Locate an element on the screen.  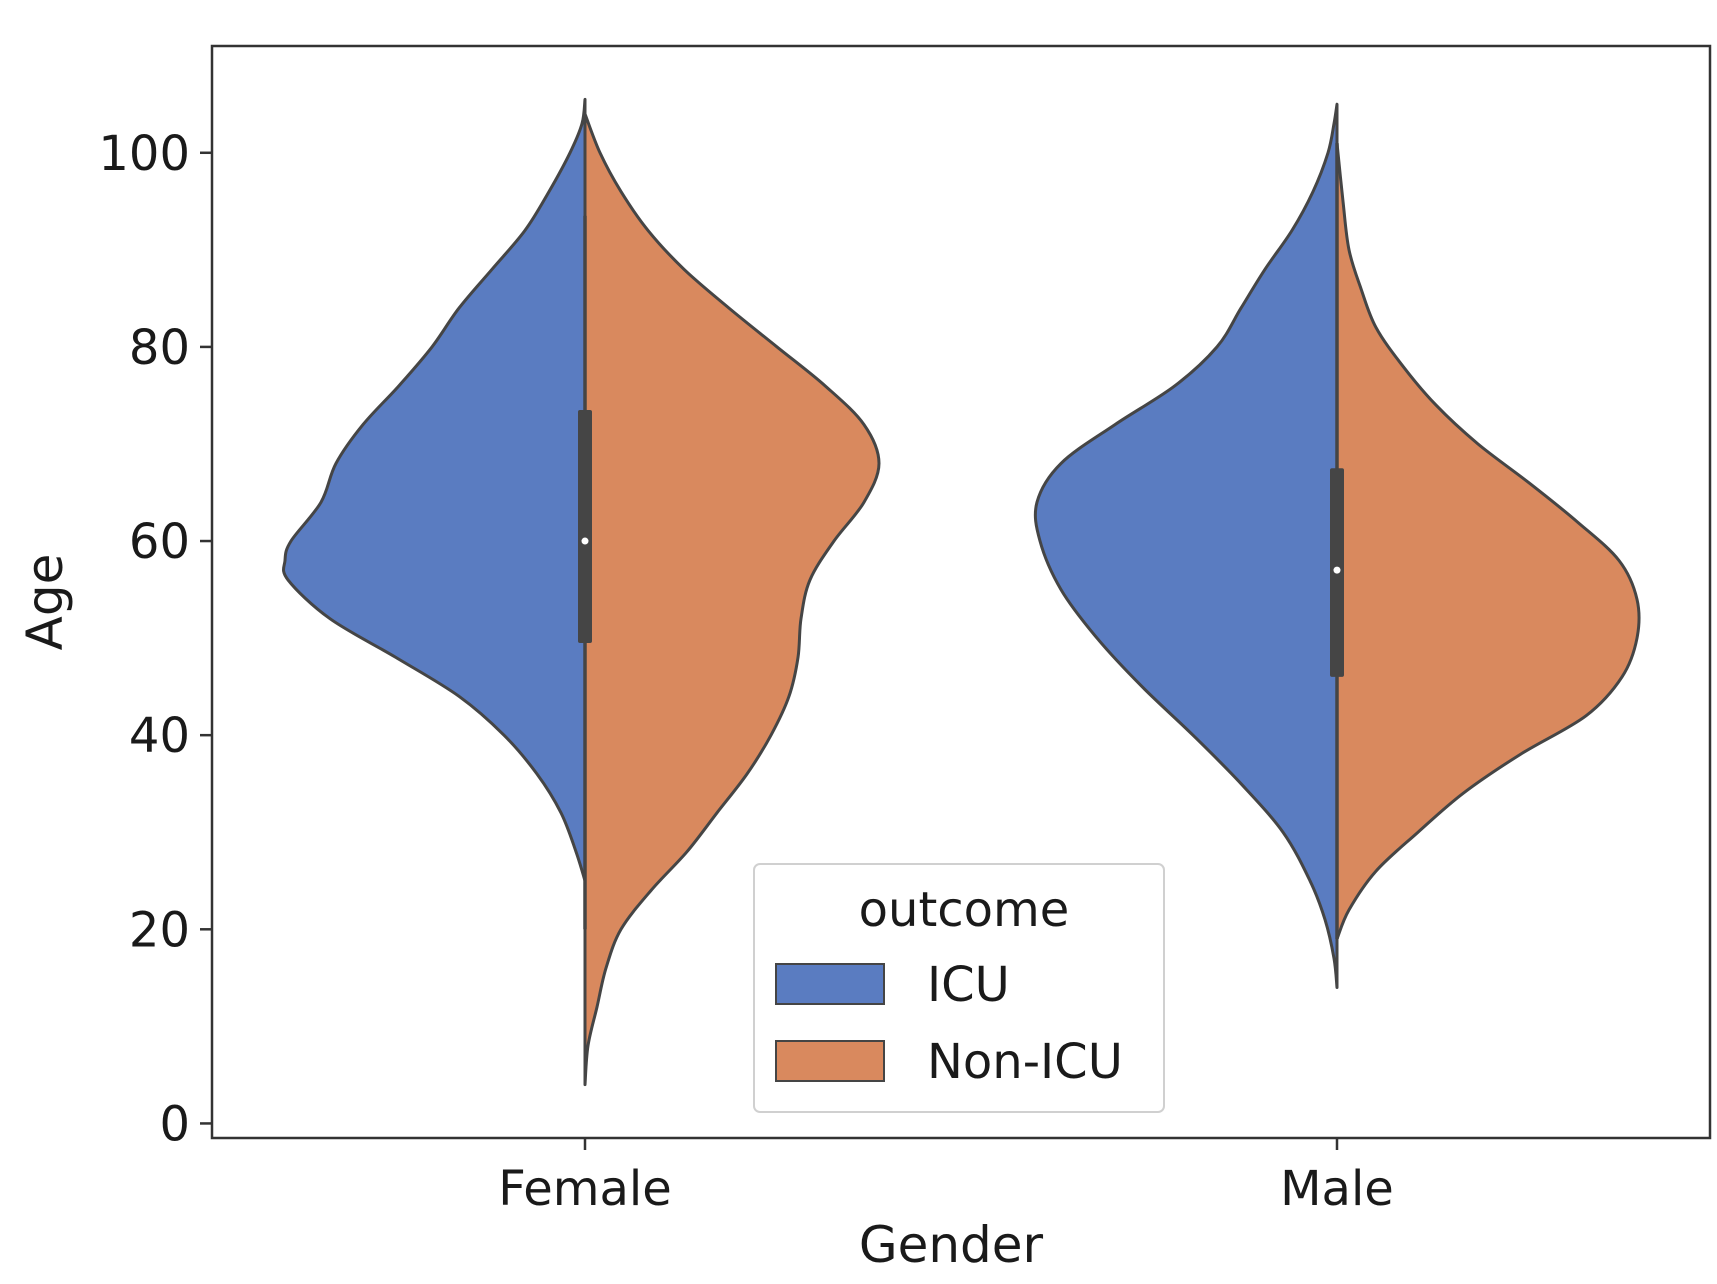
x-tick-label-female: Female is located at coordinates (585, 1189).